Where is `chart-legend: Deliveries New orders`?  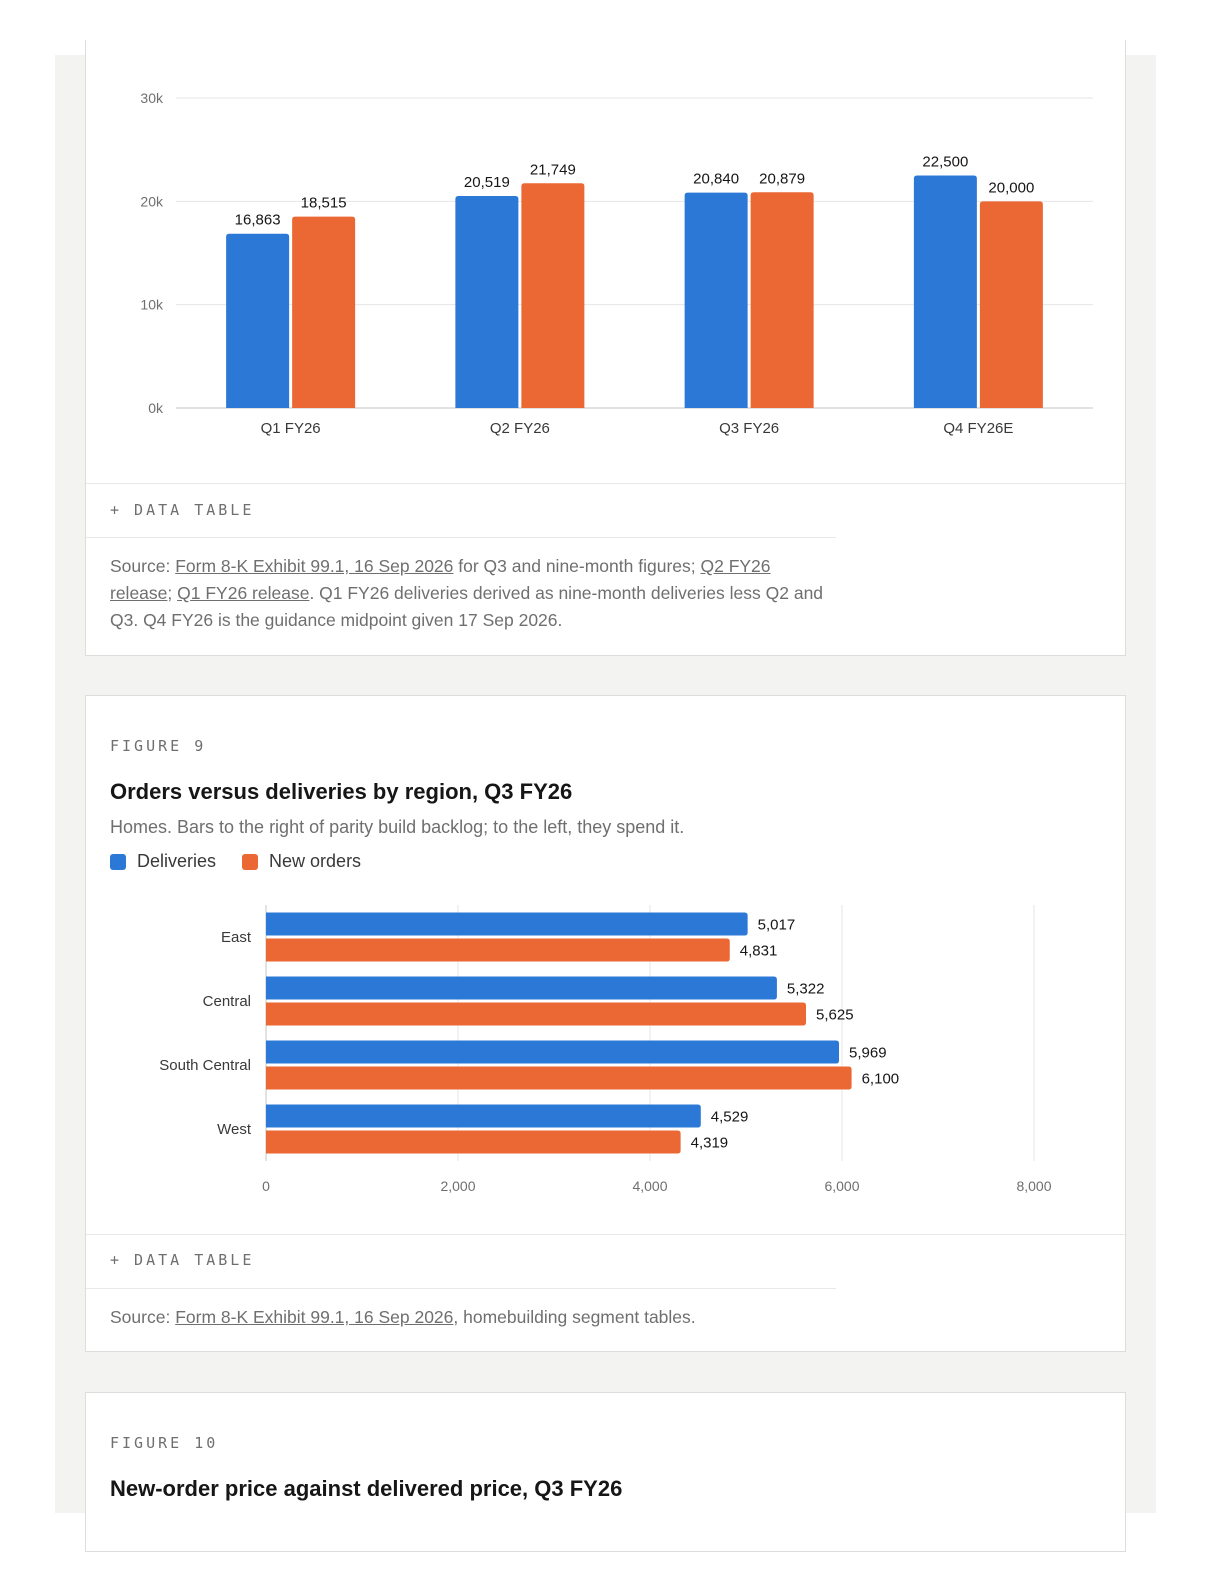
chart-legend: Deliveries New orders is located at coordinates (248, 861).